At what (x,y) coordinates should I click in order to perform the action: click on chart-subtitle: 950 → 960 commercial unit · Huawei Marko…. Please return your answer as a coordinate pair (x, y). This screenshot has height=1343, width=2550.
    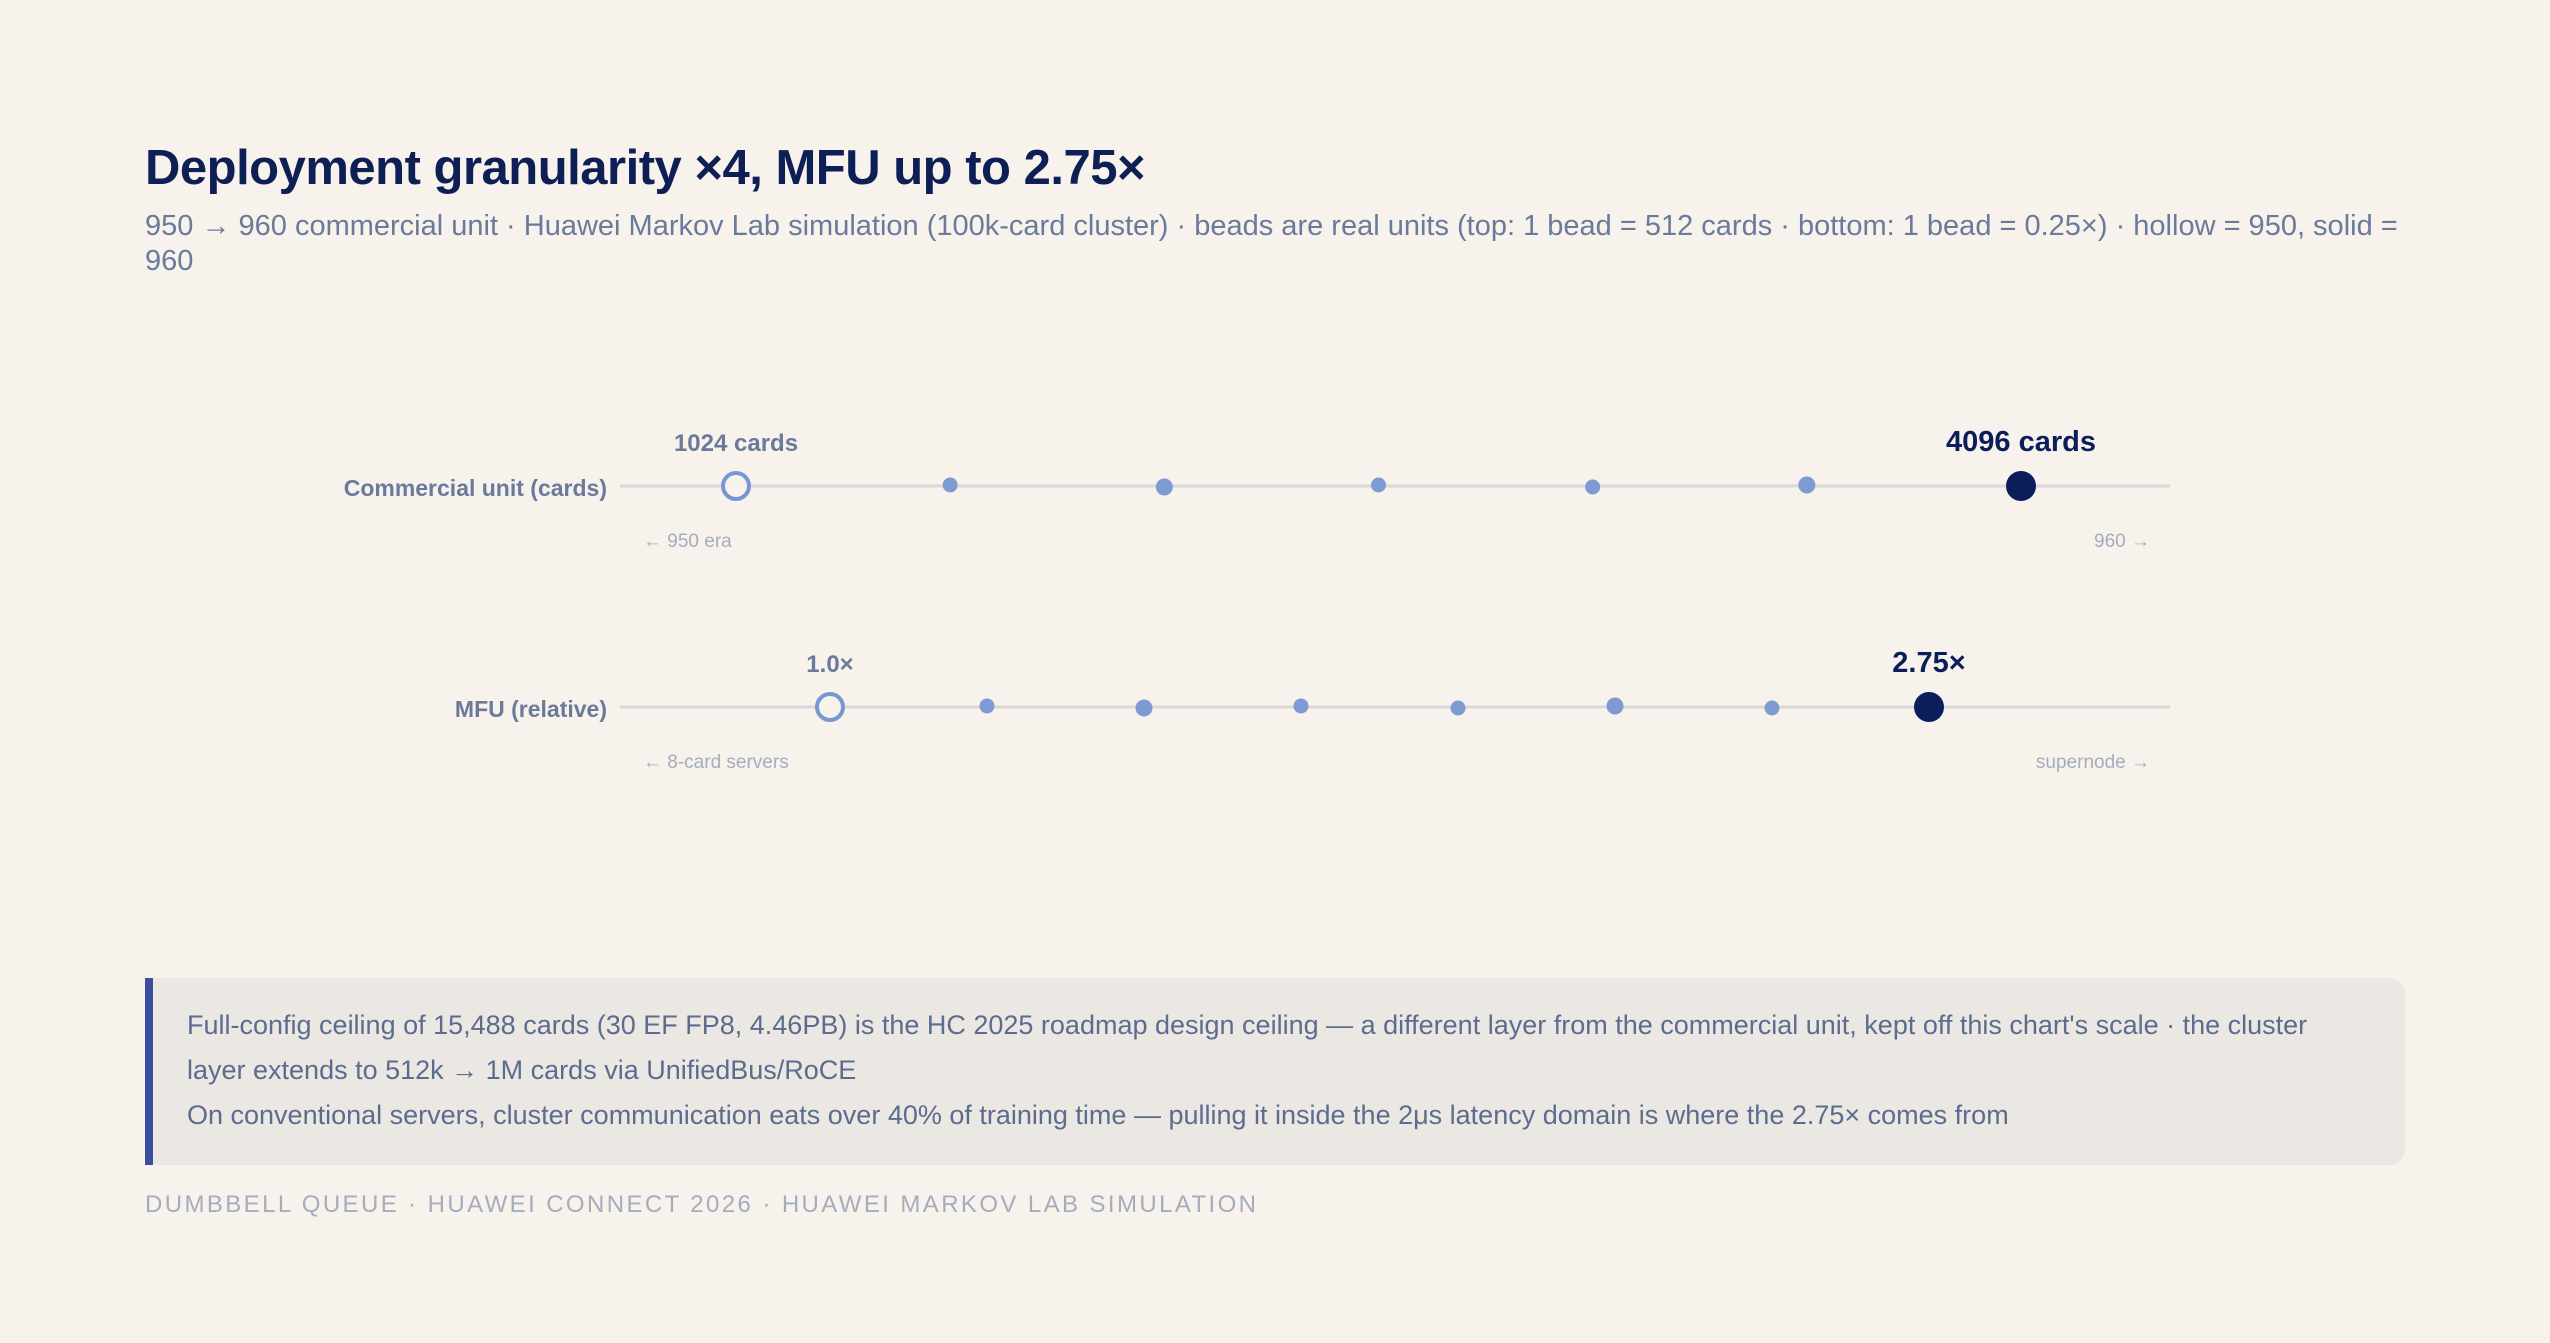
    Looking at the image, I should click on (1271, 243).